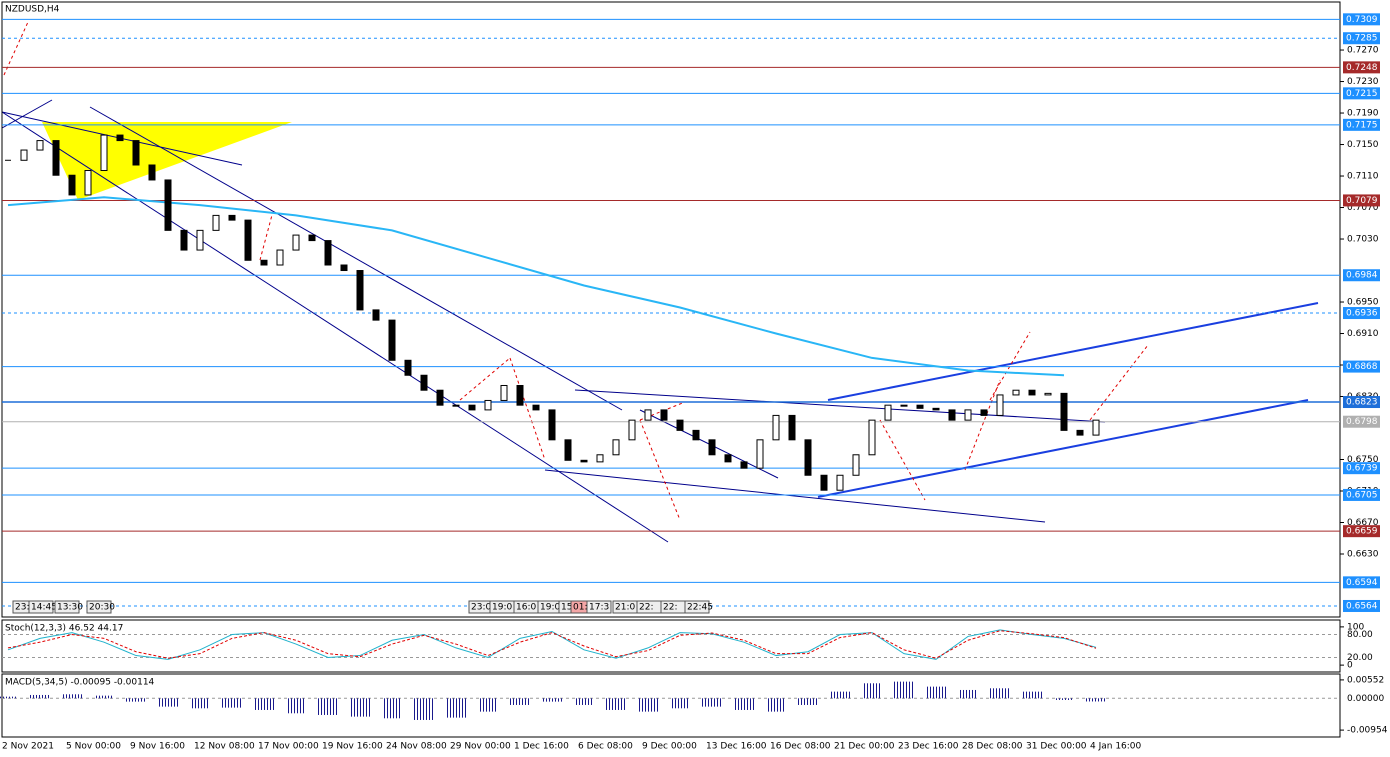  What do you see at coordinates (32, 10) in the screenshot?
I see `symbol-title: NZDUSD,H4` at bounding box center [32, 10].